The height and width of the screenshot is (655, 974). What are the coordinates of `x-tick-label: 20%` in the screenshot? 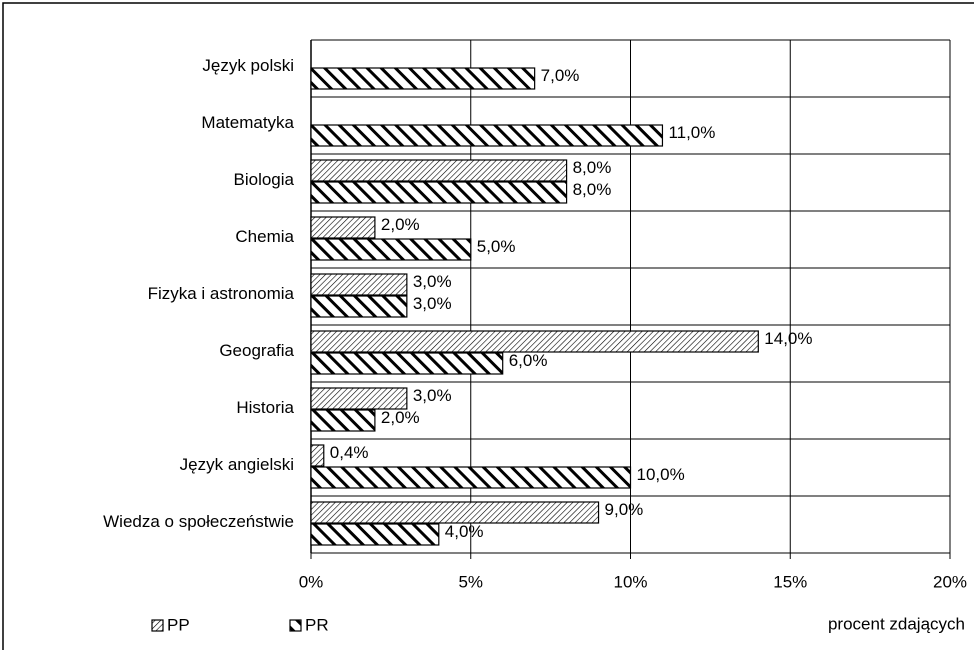 It's located at (950, 581).